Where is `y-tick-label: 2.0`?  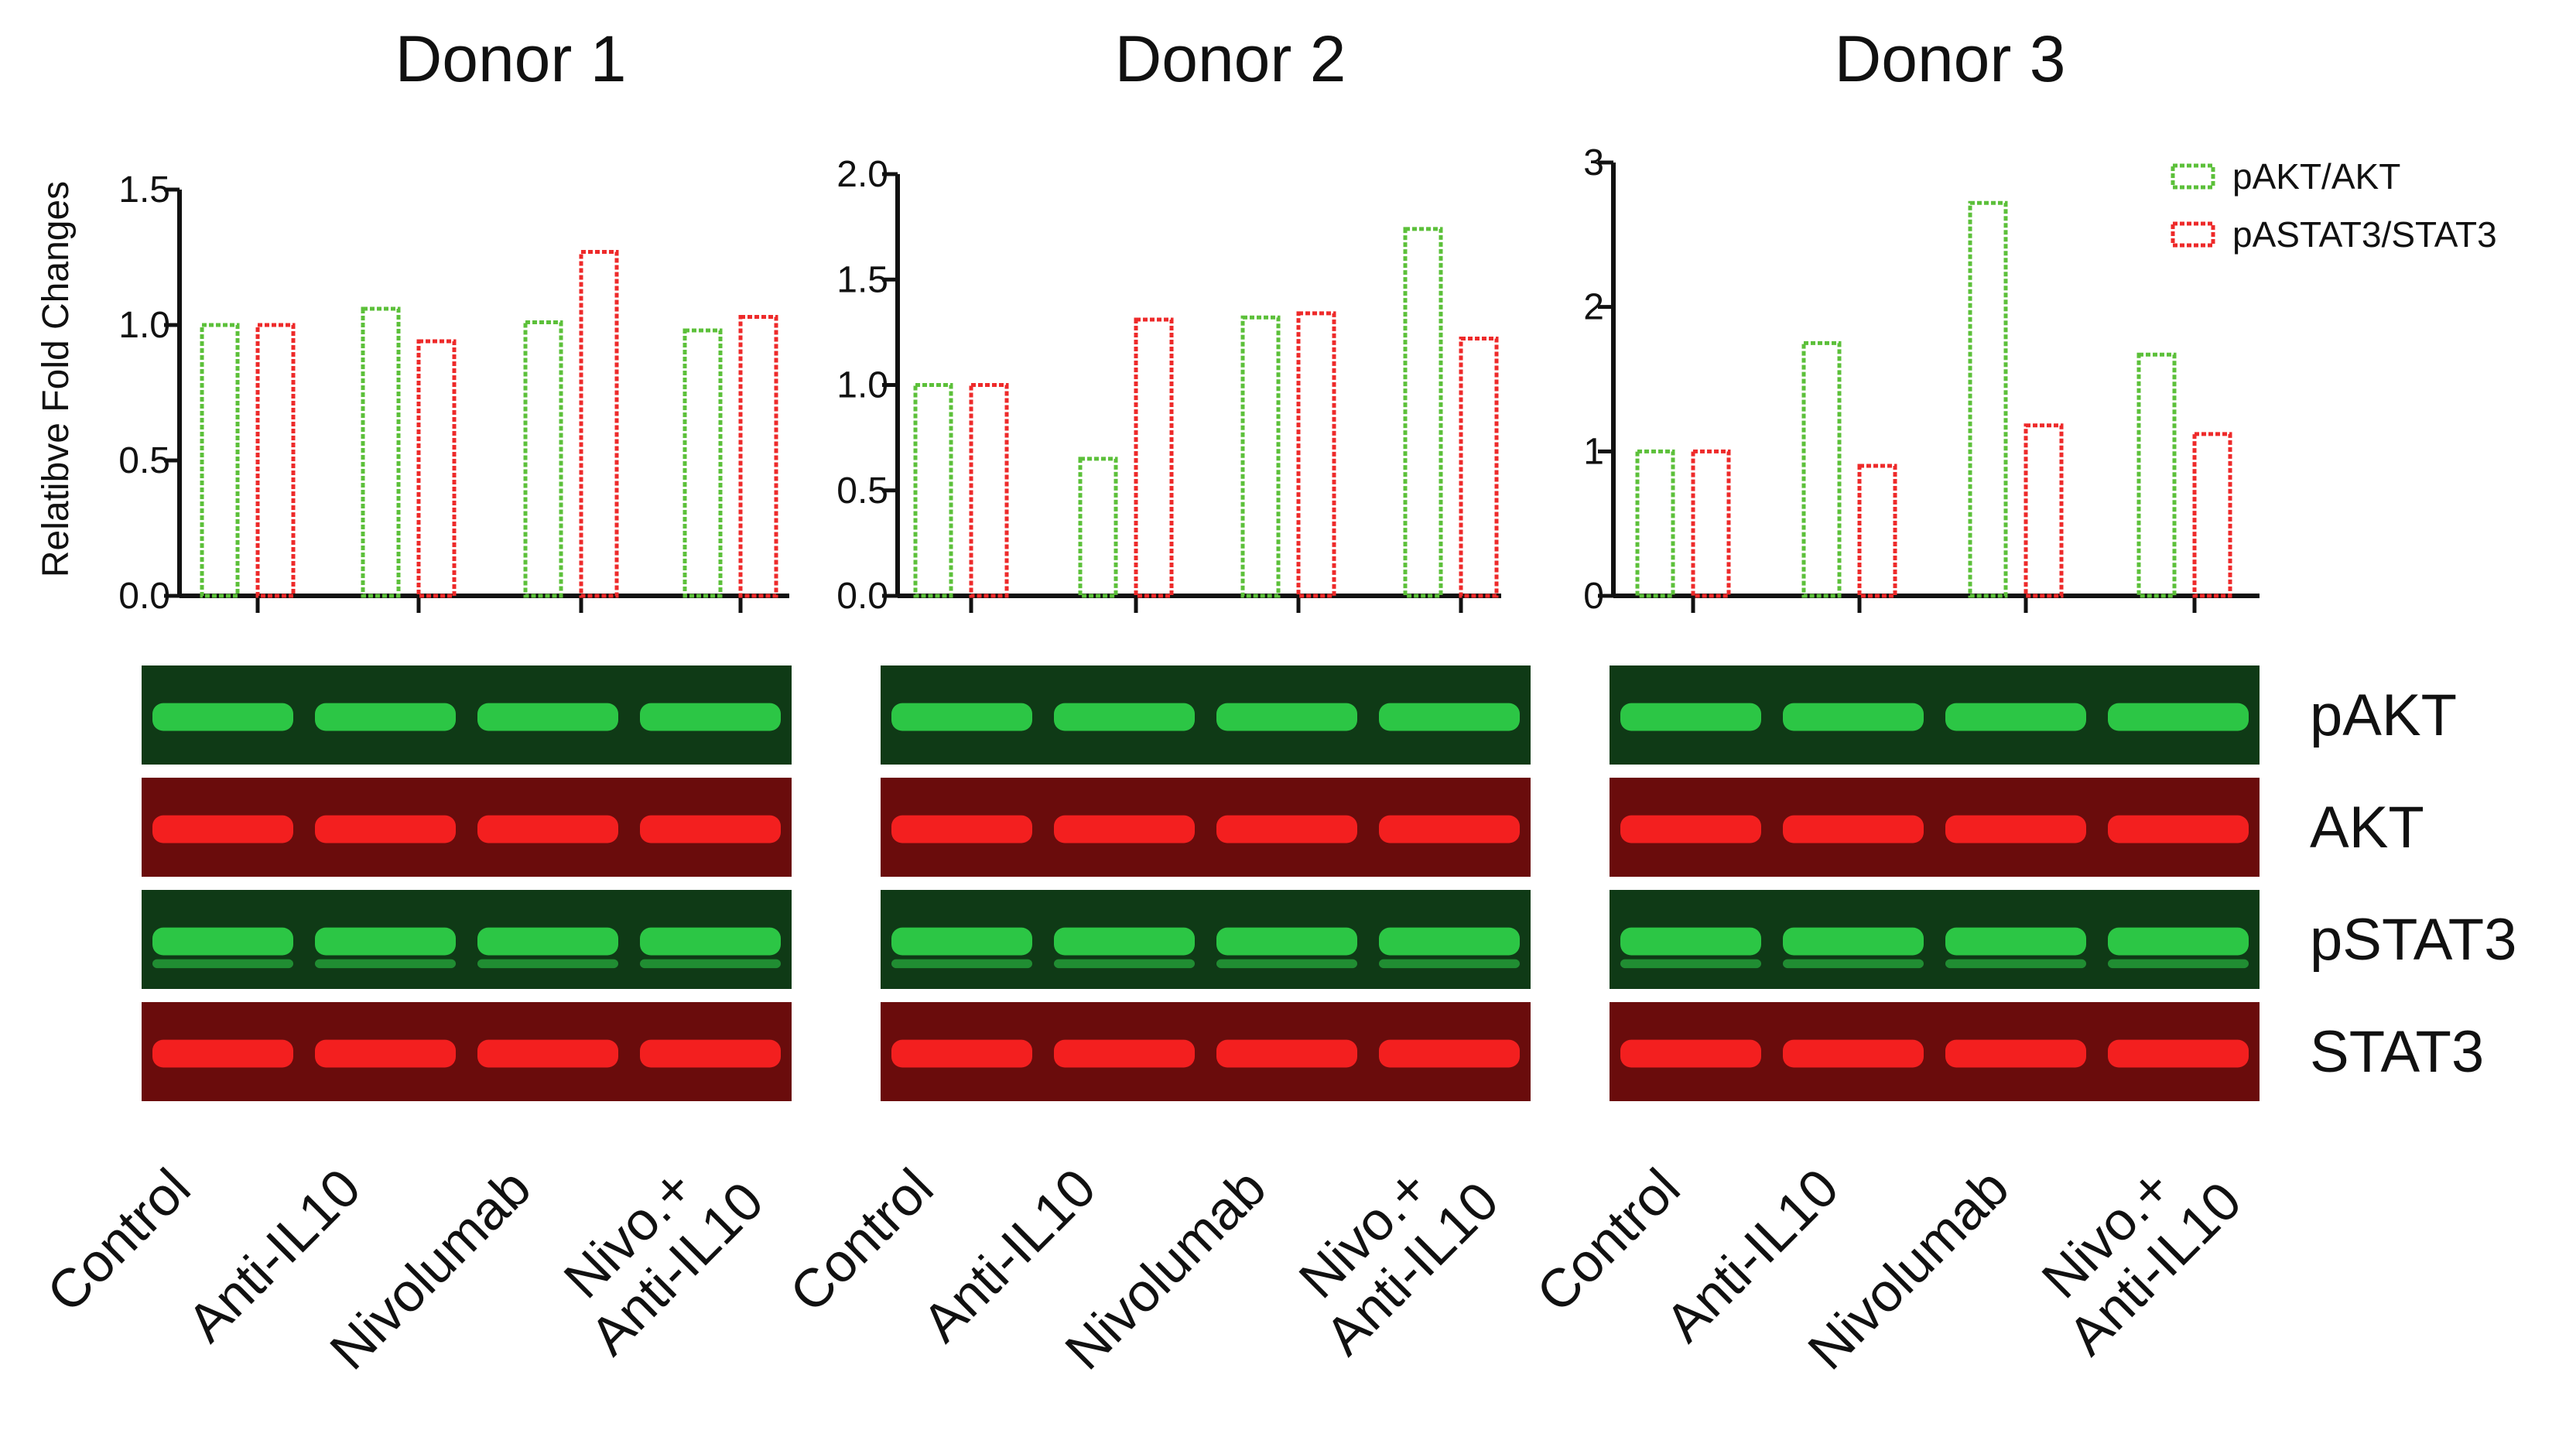
y-tick-label: 2.0 is located at coordinates (862, 175).